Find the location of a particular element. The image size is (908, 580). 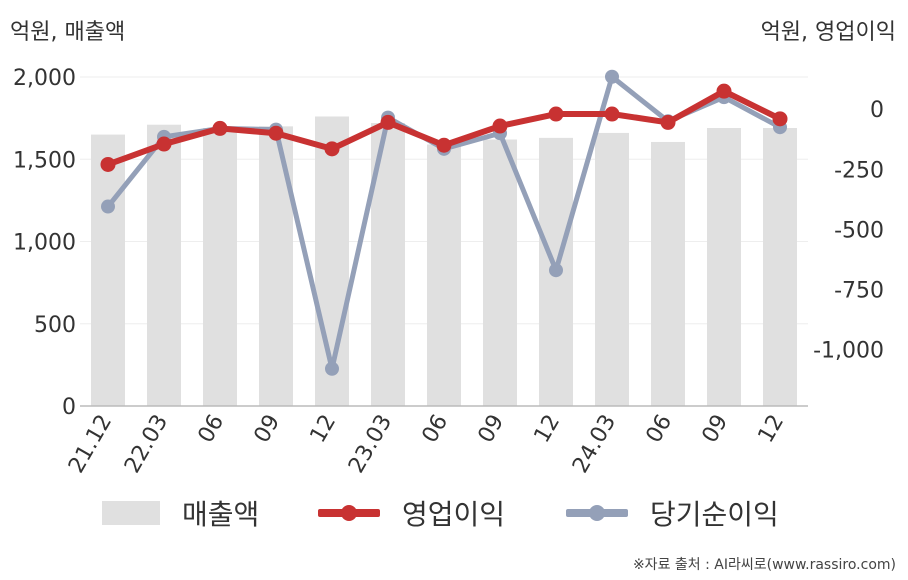

left-tick-label: 500 is located at coordinates (55, 325).